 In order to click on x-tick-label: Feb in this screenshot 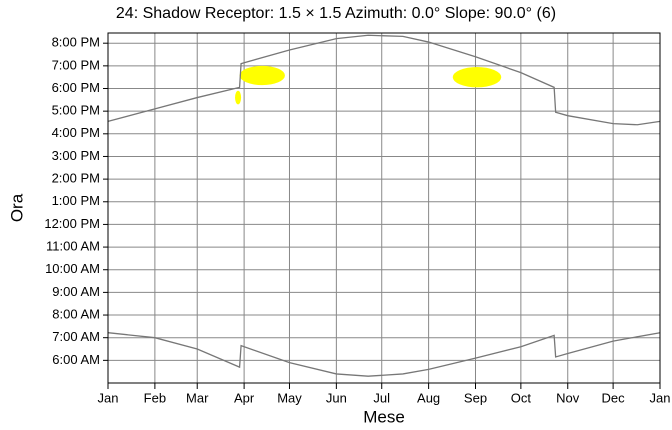, I will do `click(155, 397)`.